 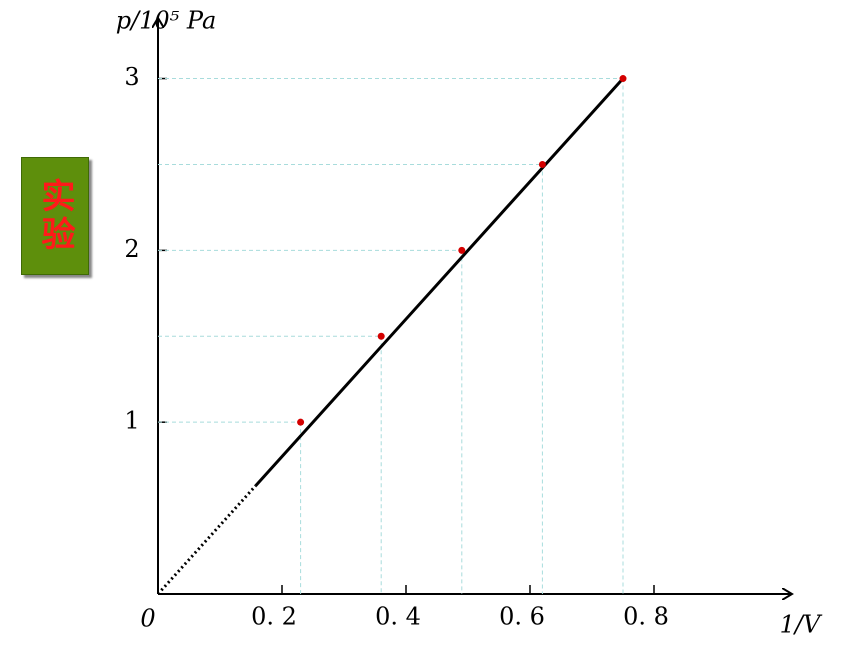 I want to click on fit-line-extrapolated, so click(x=206, y=540).